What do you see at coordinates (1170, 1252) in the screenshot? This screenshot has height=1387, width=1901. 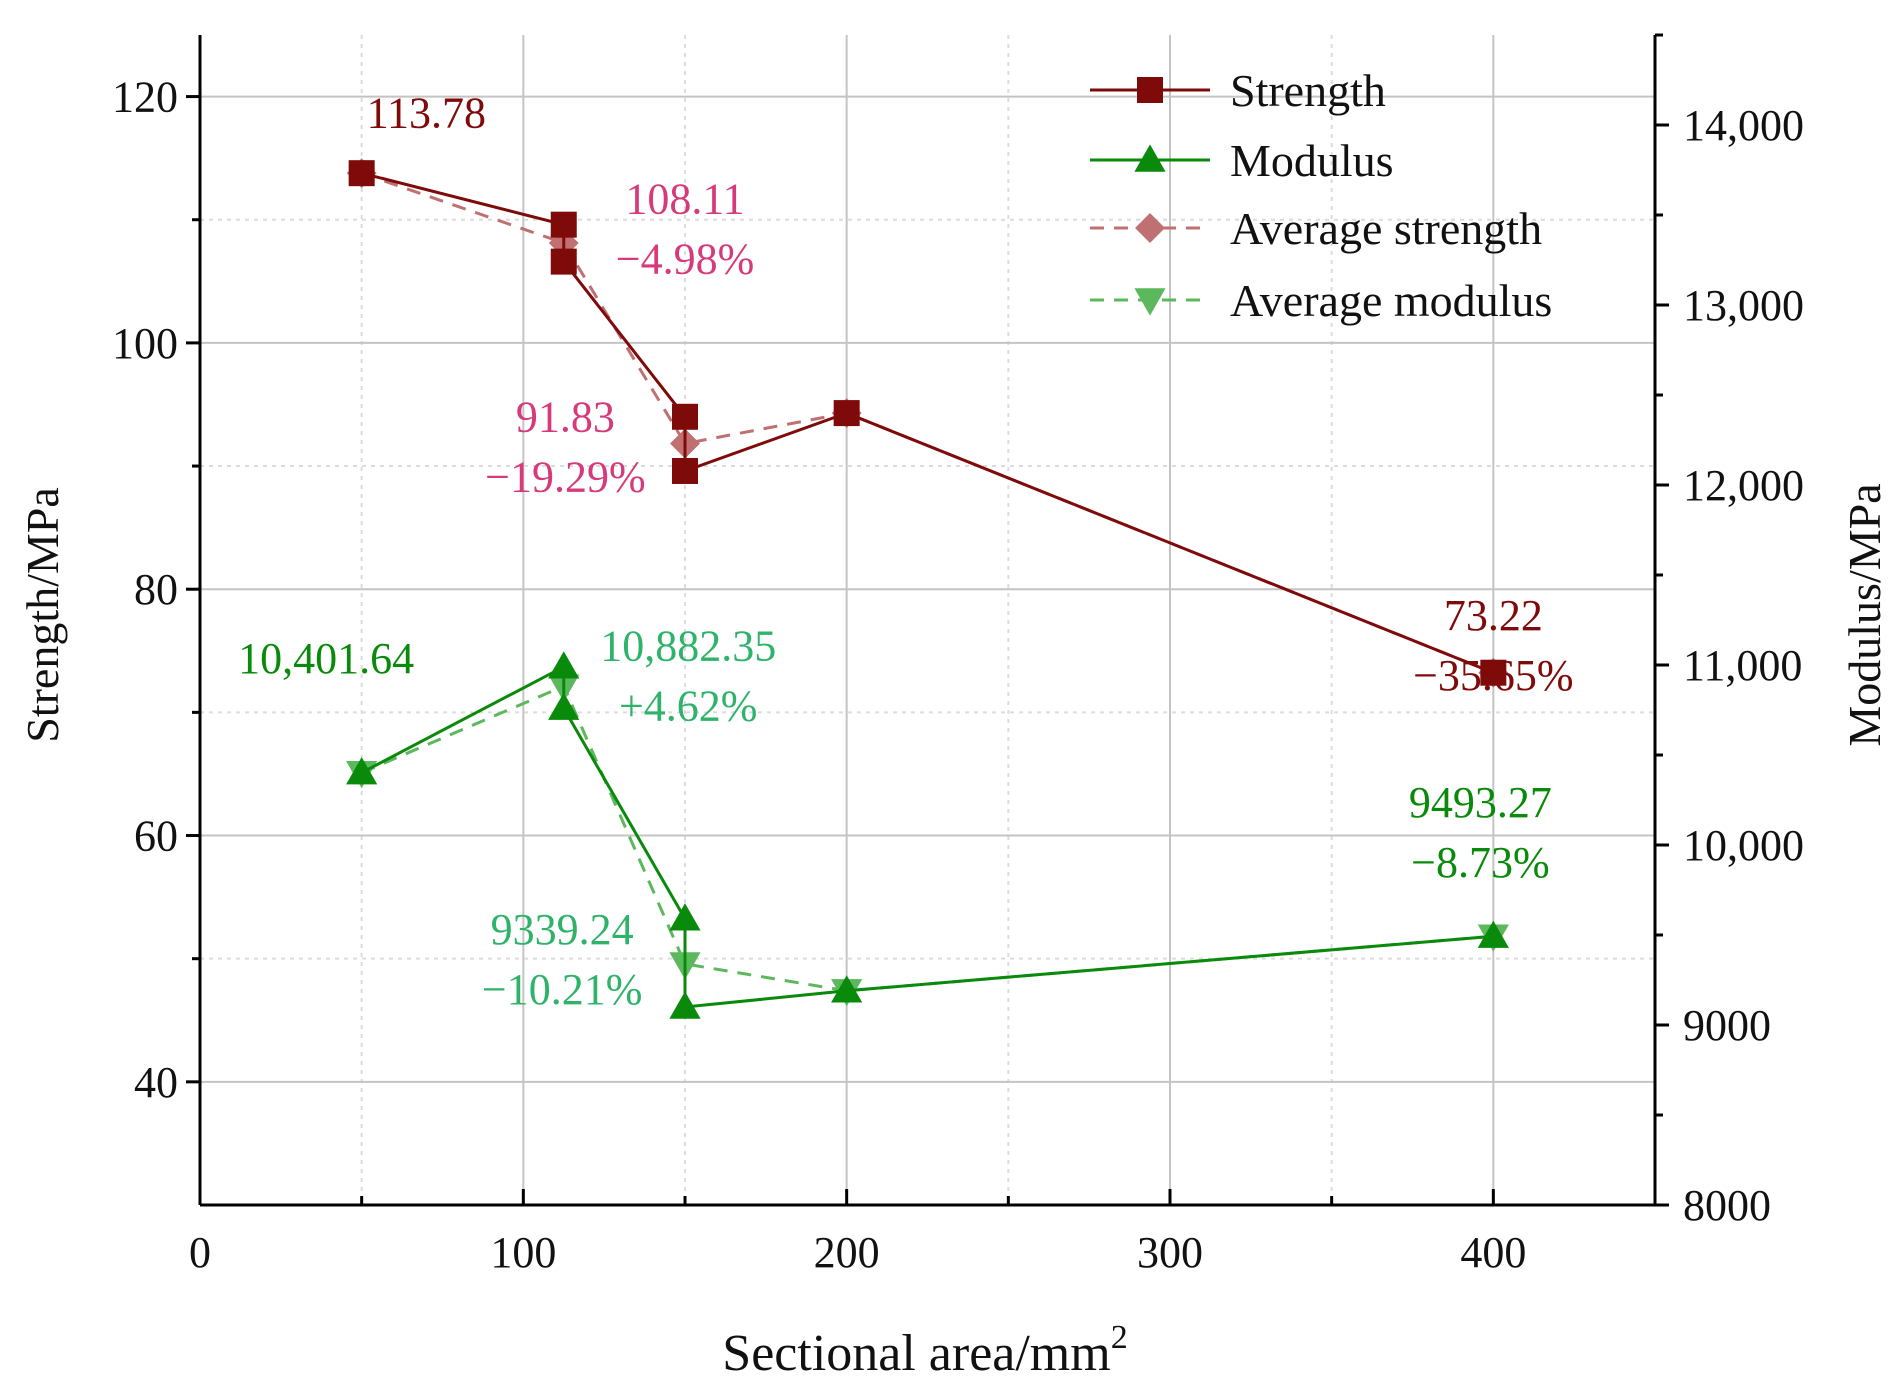 I see `x-tick-label: 300` at bounding box center [1170, 1252].